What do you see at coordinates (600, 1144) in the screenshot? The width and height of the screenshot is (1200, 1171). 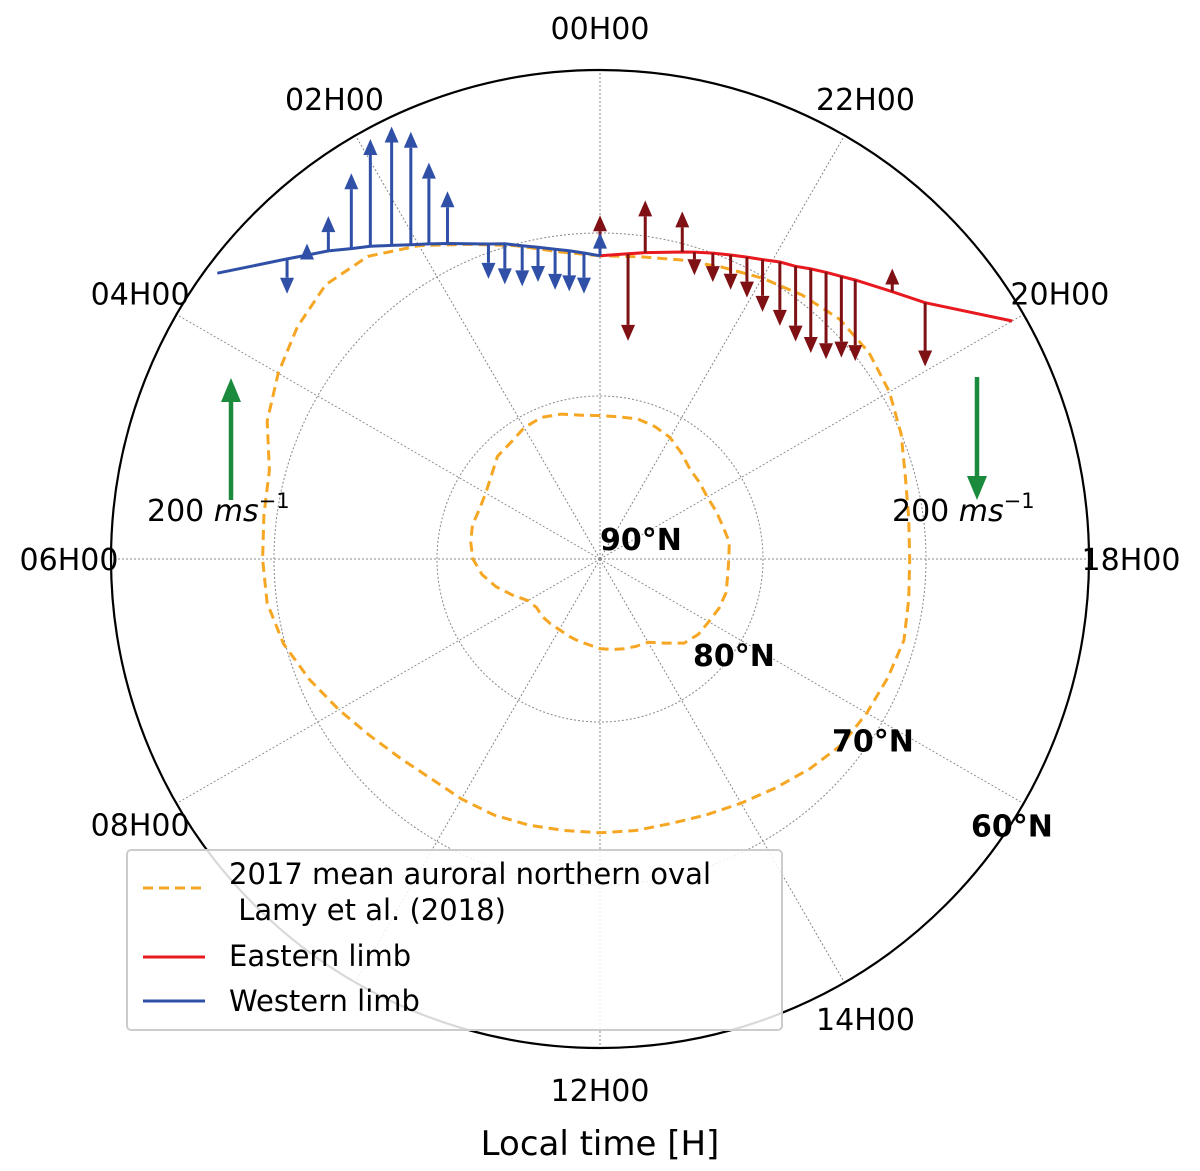 I see `x-axis-label: Local time [H]` at bounding box center [600, 1144].